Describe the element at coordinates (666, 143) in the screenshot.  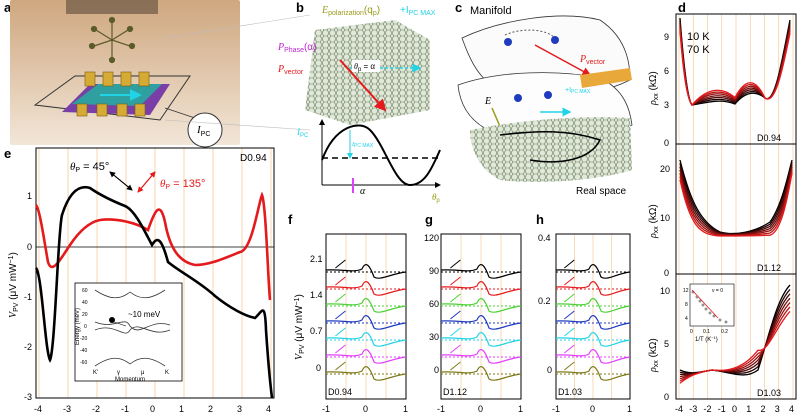
I see `panel-d-top-ytick: 0` at that location.